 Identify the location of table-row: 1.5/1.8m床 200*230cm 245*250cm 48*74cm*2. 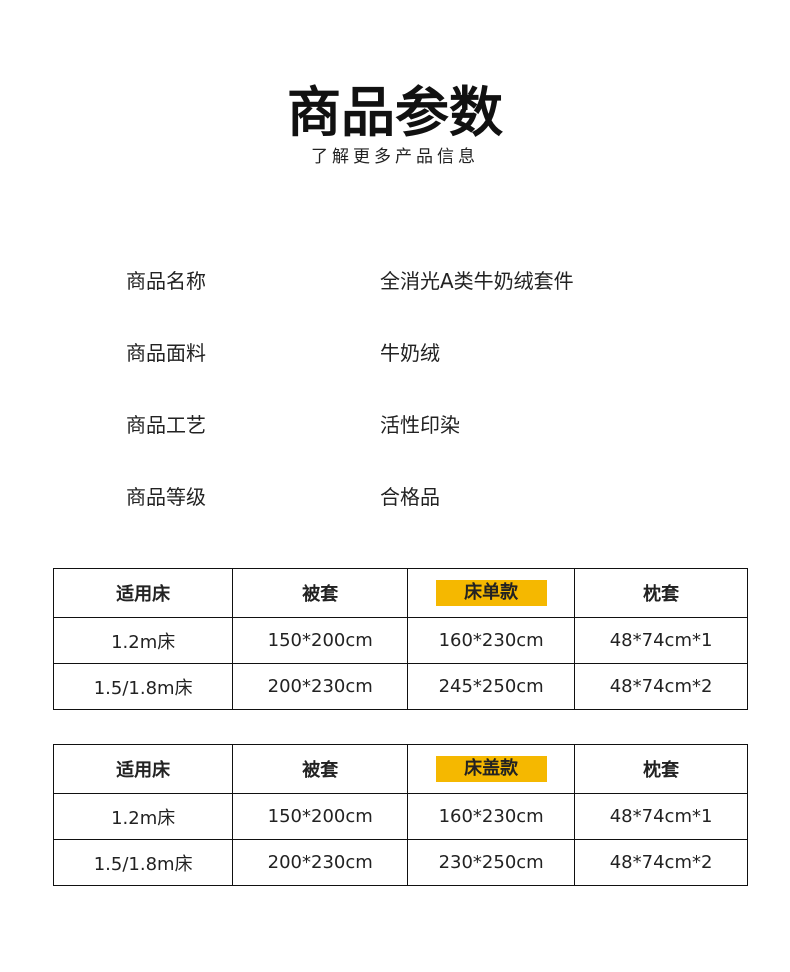
(400, 686).